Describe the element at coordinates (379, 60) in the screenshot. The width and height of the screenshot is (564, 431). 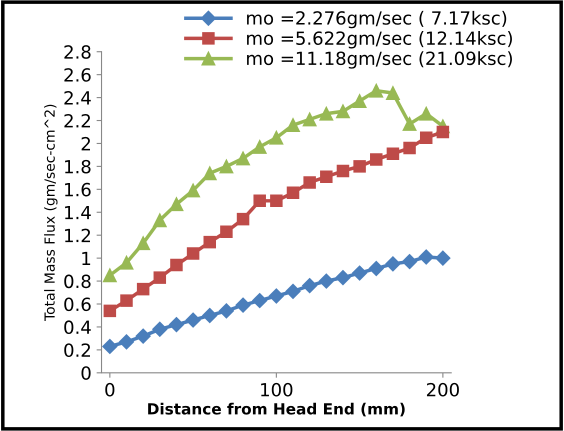
I see `legend-label: mo =11.18gm/sec (21.09ksc)` at that location.